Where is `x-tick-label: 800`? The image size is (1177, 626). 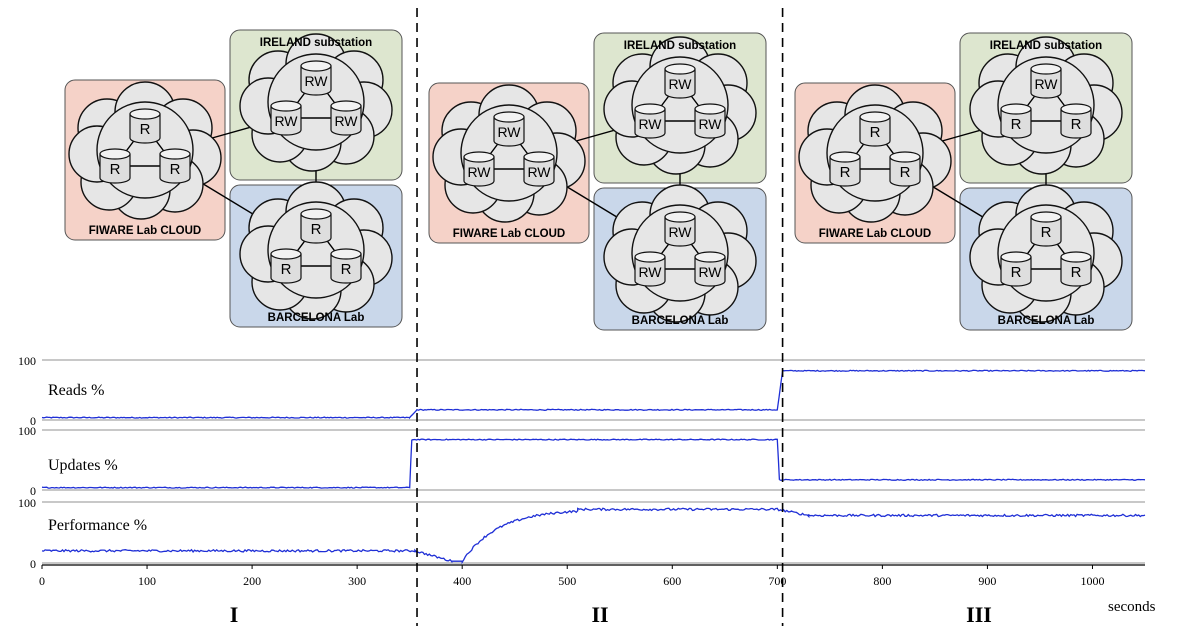
x-tick-label: 800 is located at coordinates (882, 581).